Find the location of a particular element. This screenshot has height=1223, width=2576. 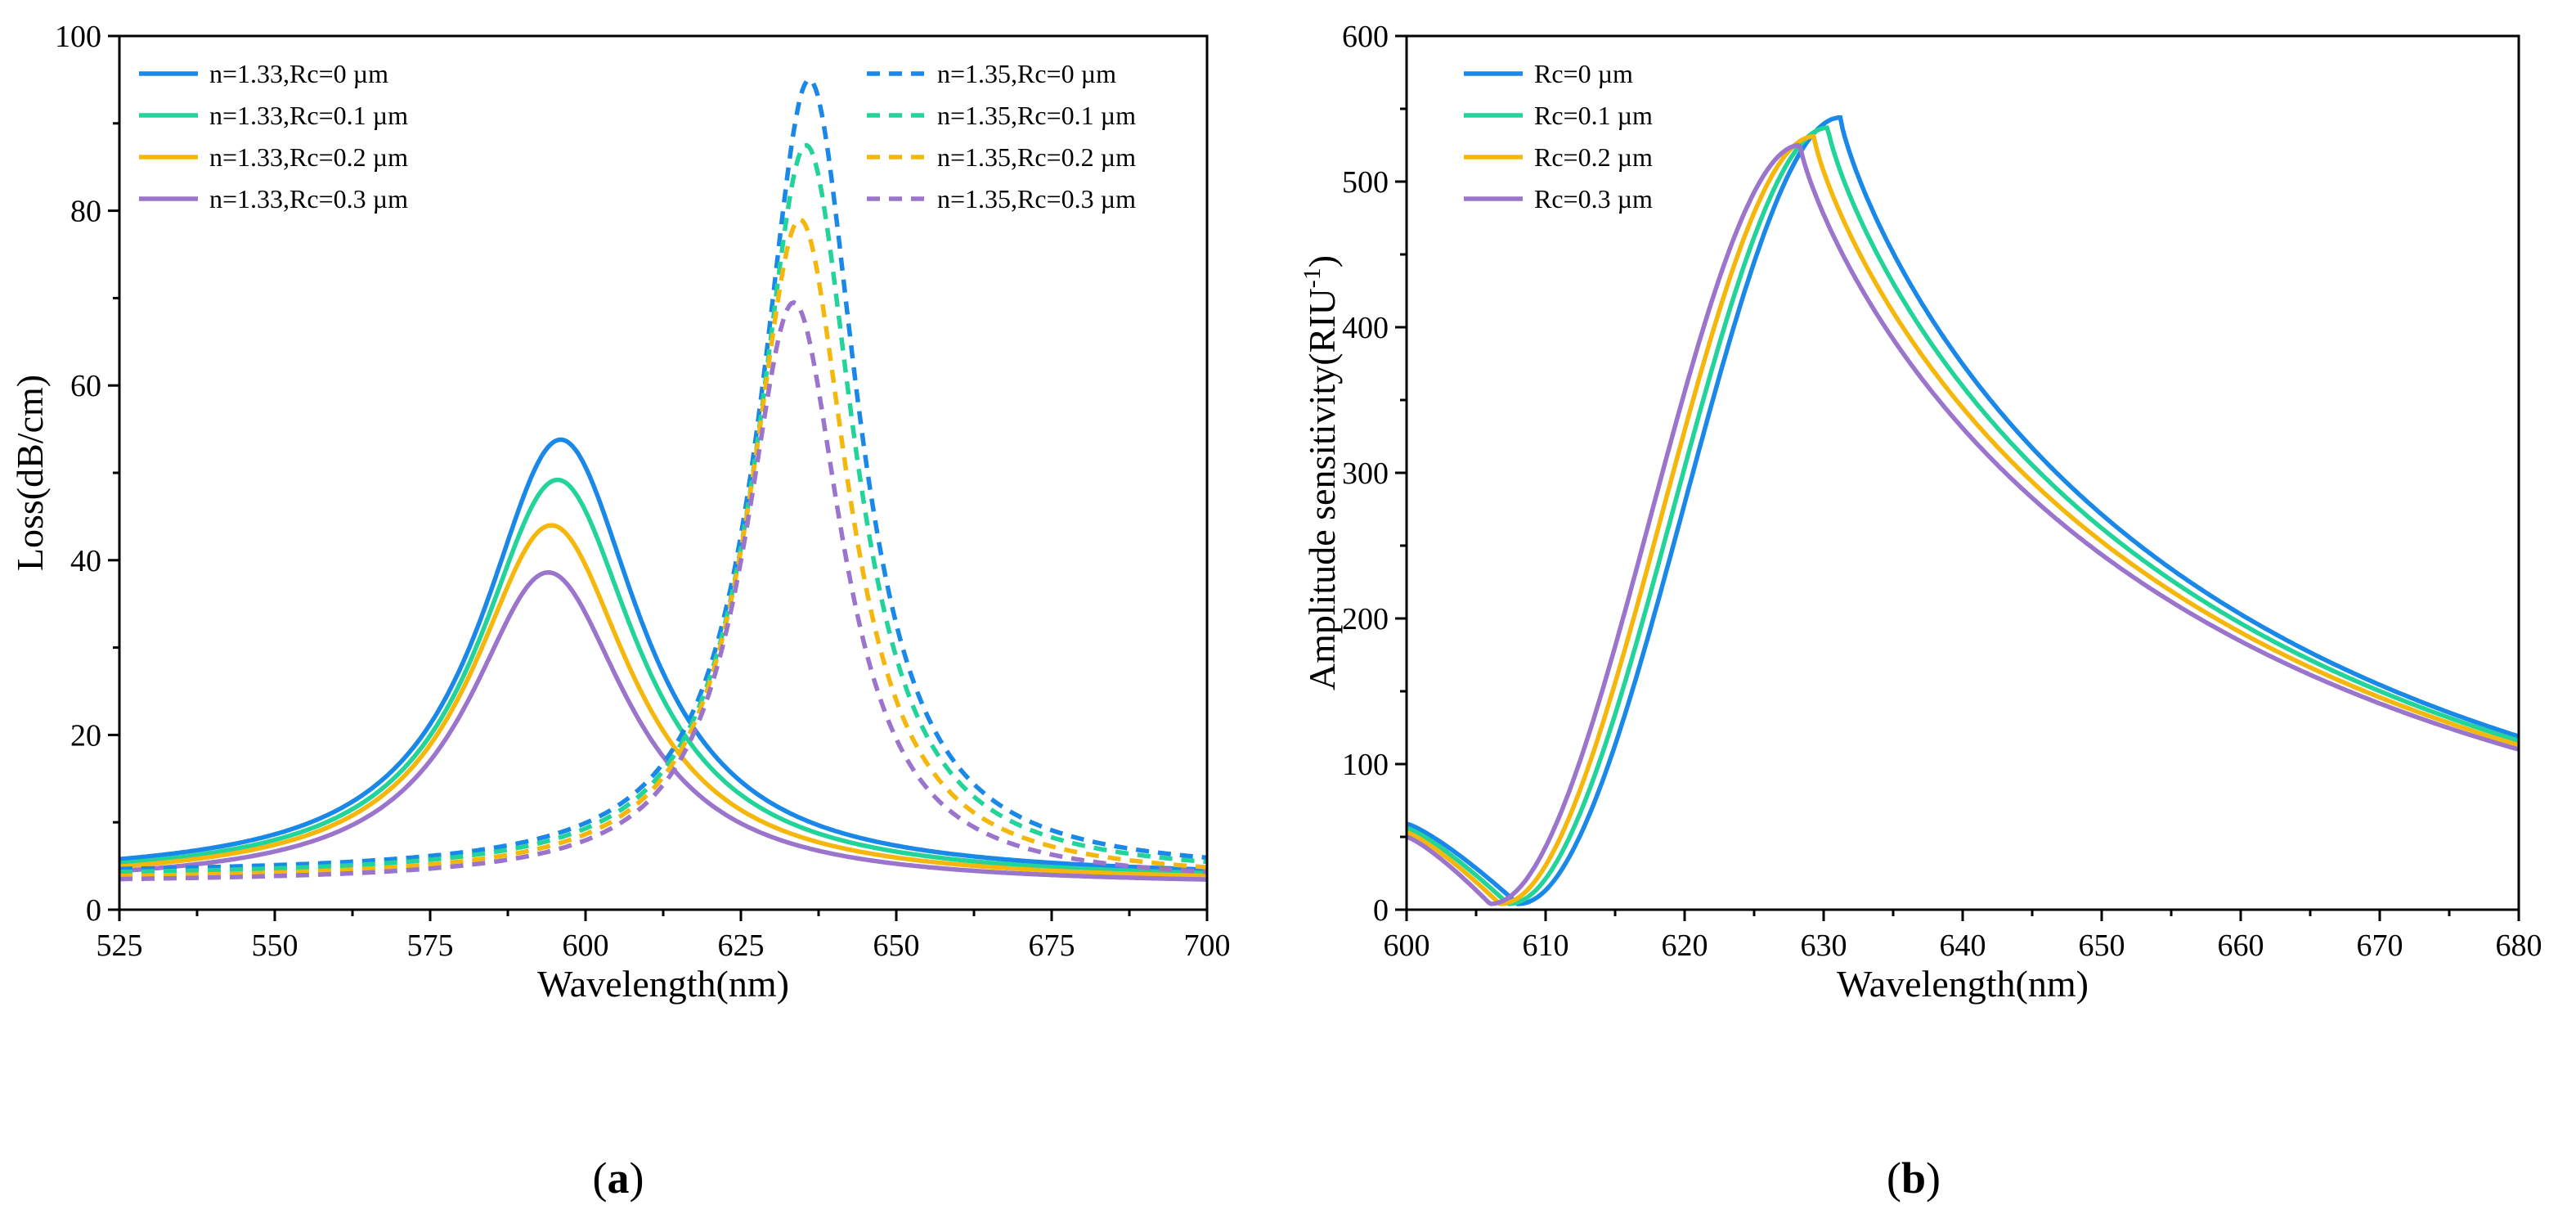

x-tick-label: 675 is located at coordinates (1052, 945).